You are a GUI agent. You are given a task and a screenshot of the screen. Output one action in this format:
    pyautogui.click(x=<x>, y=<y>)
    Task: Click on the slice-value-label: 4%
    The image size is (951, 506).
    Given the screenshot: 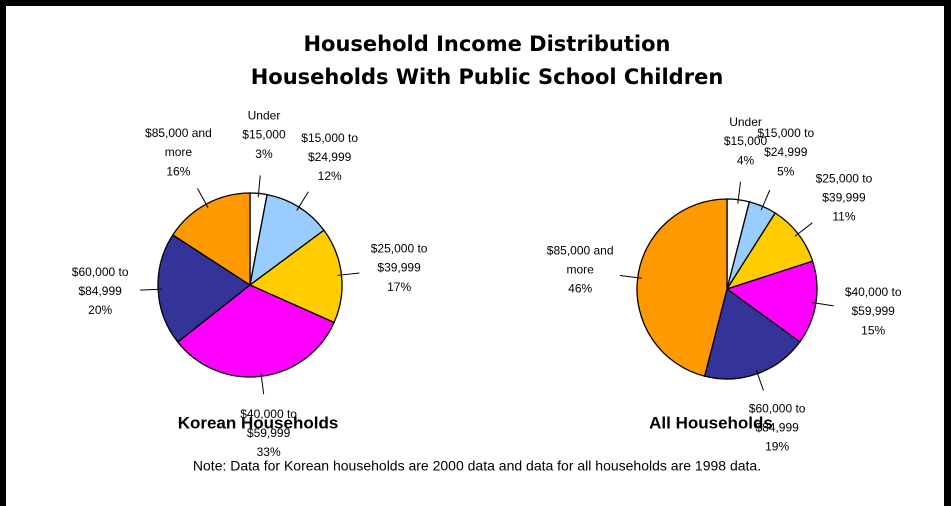 What is the action you would take?
    pyautogui.click(x=746, y=160)
    